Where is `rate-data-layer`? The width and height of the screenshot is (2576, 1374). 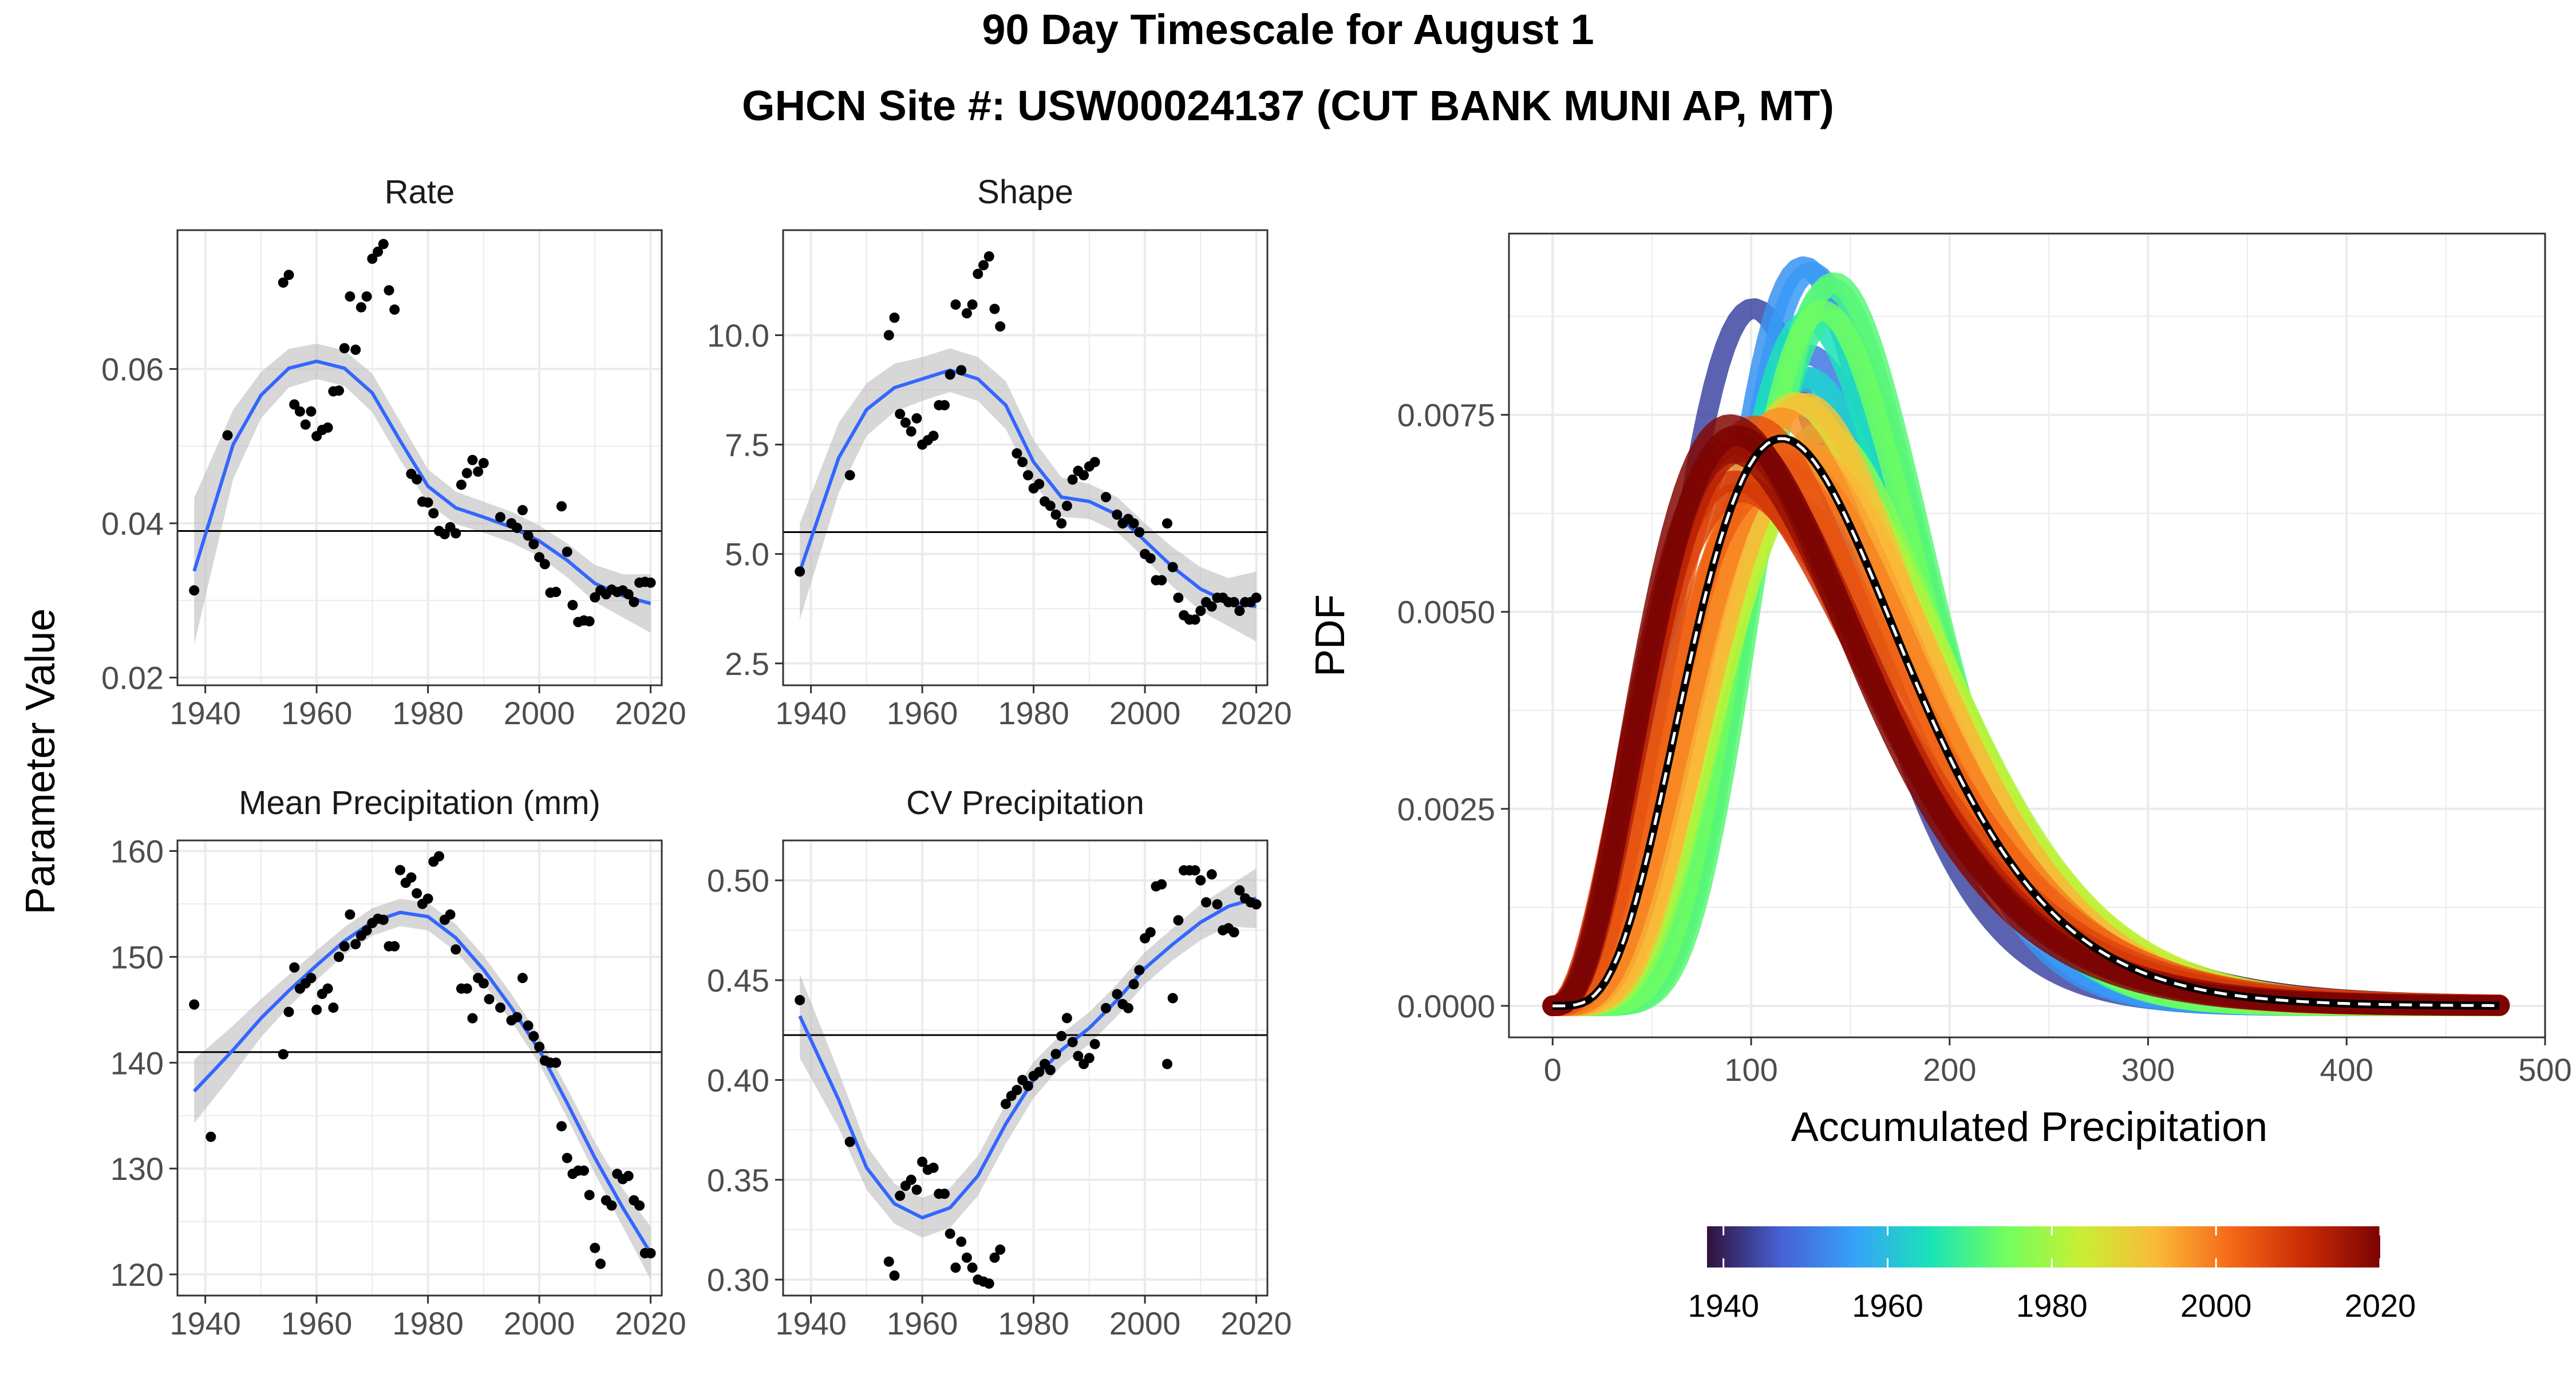
rate-data-layer is located at coordinates (419, 442).